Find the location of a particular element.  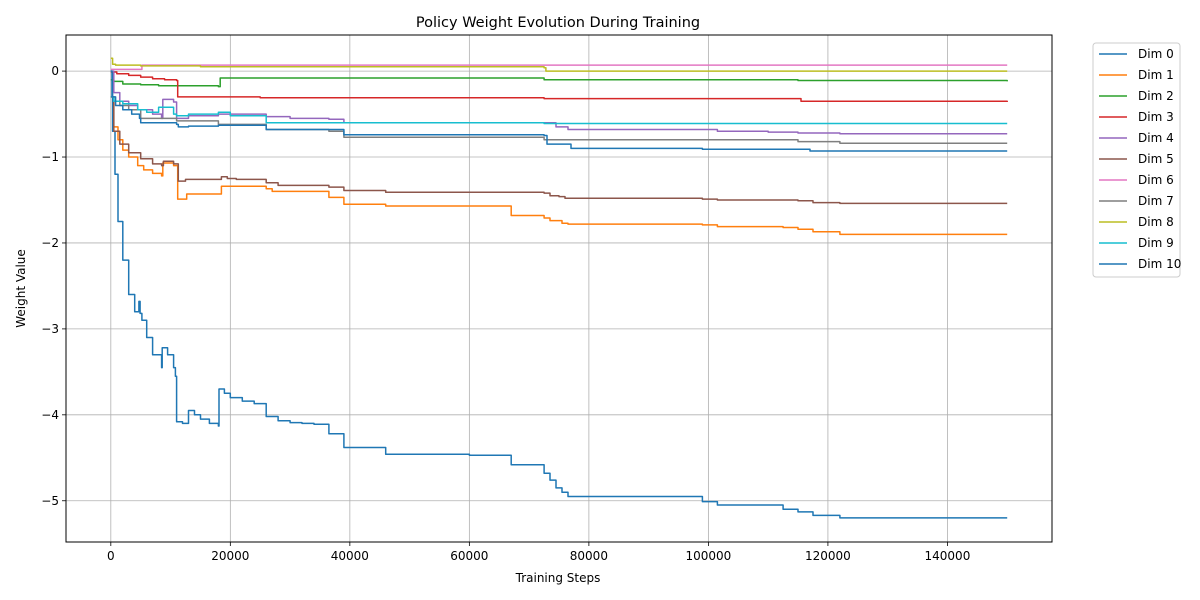

legend-label-dim-10: Dim 10 is located at coordinates (1159, 264).